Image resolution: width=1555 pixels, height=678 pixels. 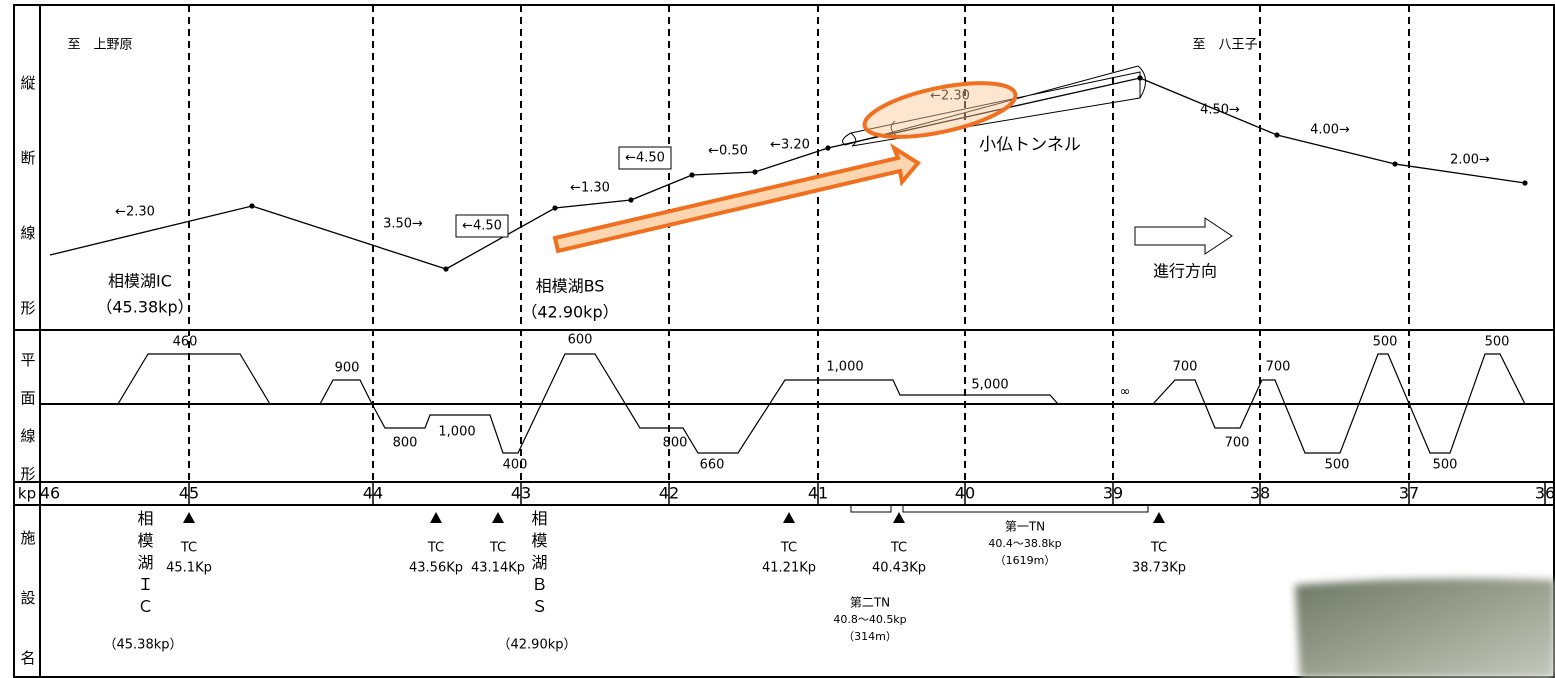 What do you see at coordinates (728, 151) in the screenshot?
I see `gradient-label: ←0.50` at bounding box center [728, 151].